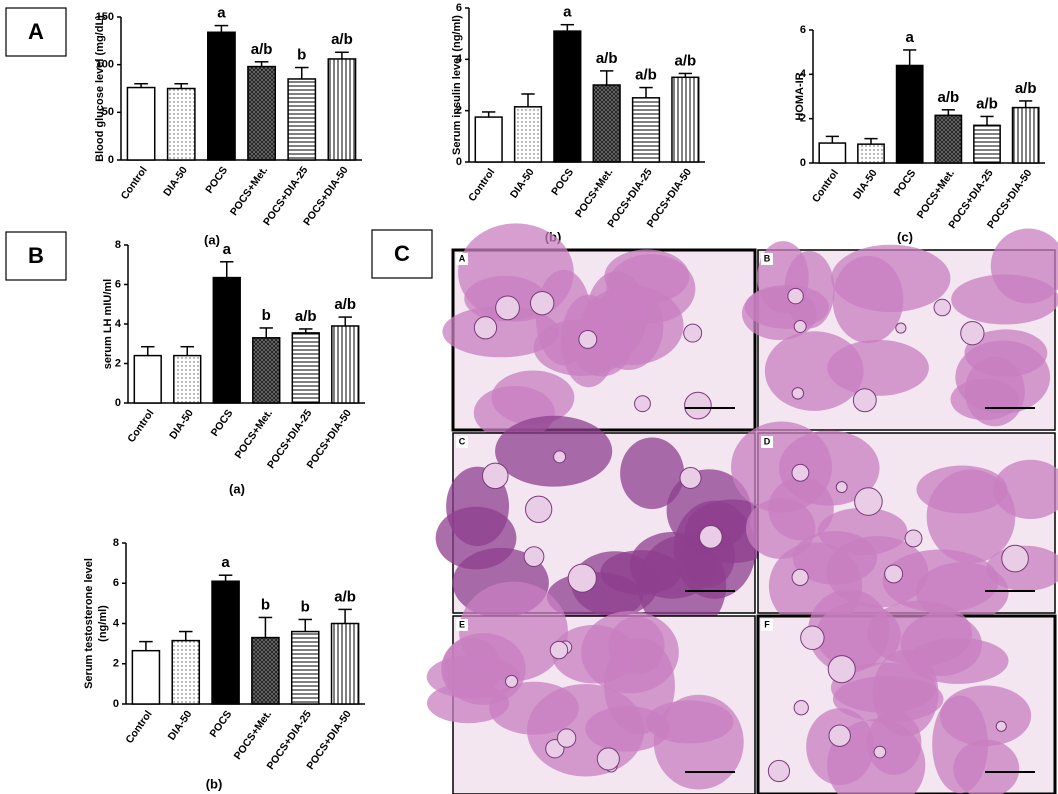 The height and width of the screenshot is (794, 1058). I want to click on y-axis-label: Serum testosterone level, so click(89, 623).